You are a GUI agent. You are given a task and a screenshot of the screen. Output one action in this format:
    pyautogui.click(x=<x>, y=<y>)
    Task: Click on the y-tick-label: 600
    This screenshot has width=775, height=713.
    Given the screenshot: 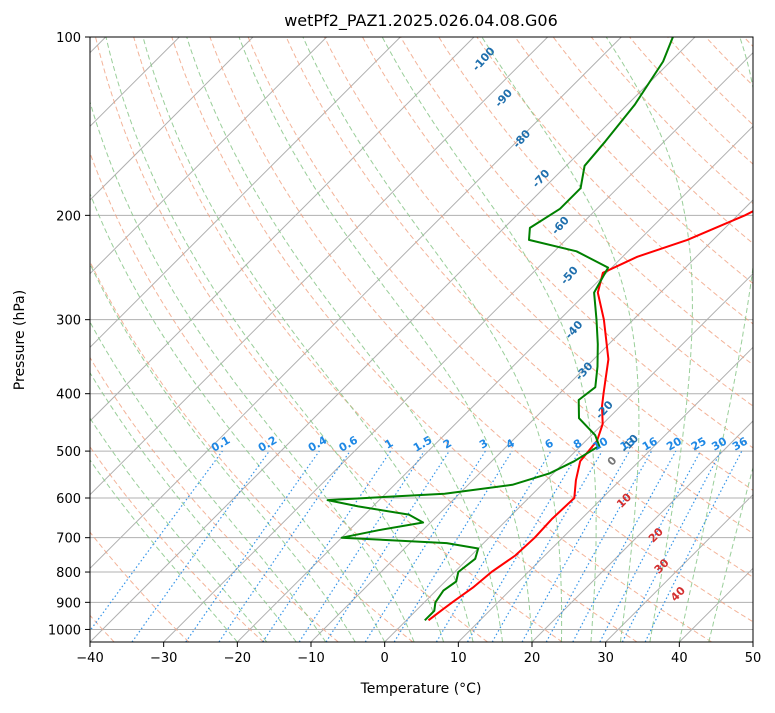 What is the action you would take?
    pyautogui.click(x=68, y=499)
    